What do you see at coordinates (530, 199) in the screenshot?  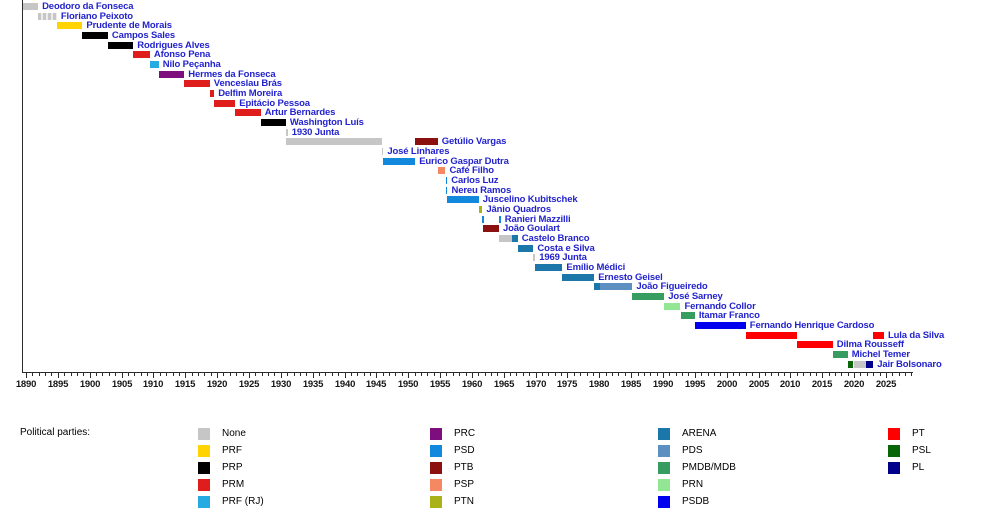 I see `president-label: Juscelino Kubitschek` at bounding box center [530, 199].